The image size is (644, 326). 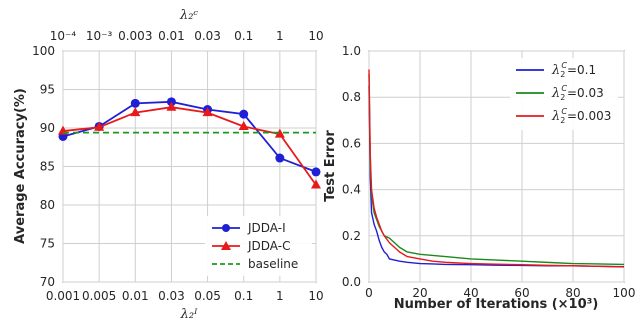 I want to click on left-top-axis-label: λ₂ᶜ, so click(x=188, y=15).